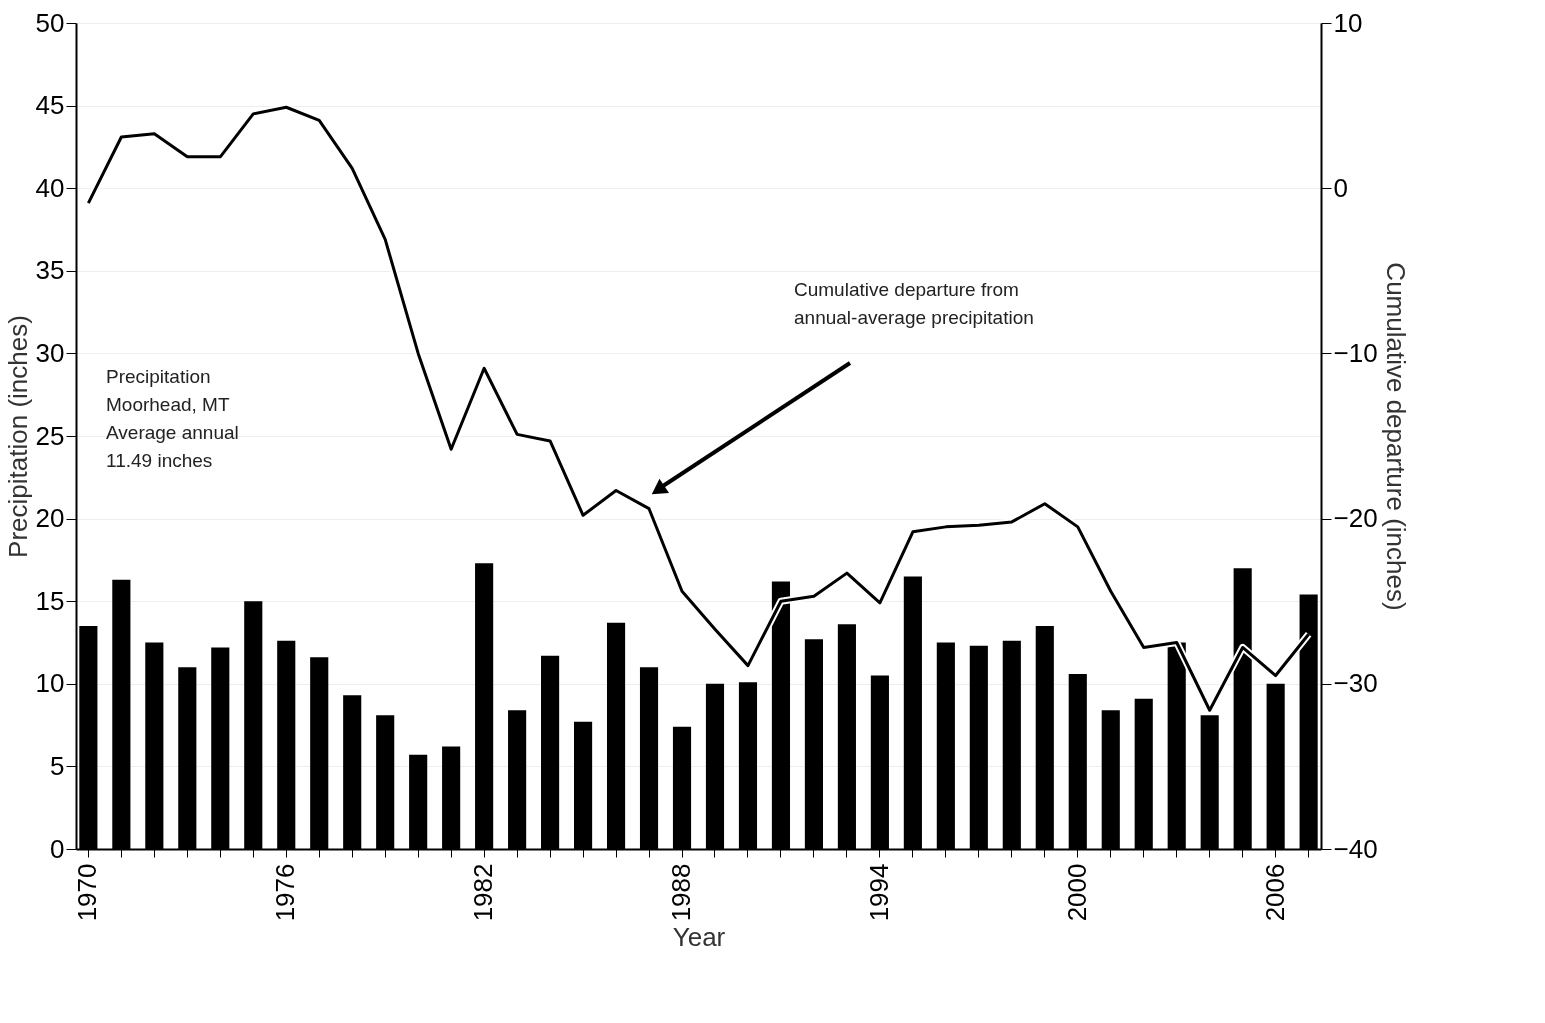 Image resolution: width=1545 pixels, height=1023 pixels. Describe the element at coordinates (50, 270) in the screenshot. I see `y-tick-label: 35` at that location.